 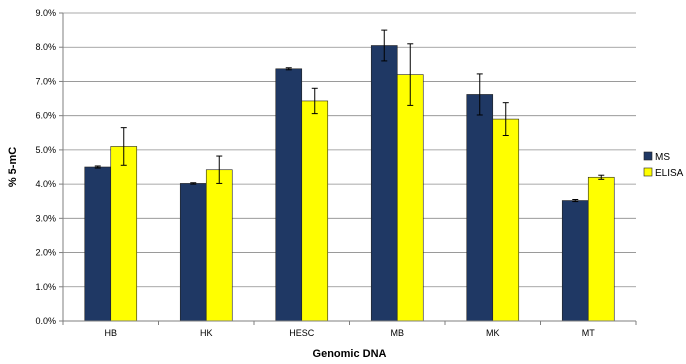 I want to click on y-tick-label: 0.0%, so click(x=45, y=321).